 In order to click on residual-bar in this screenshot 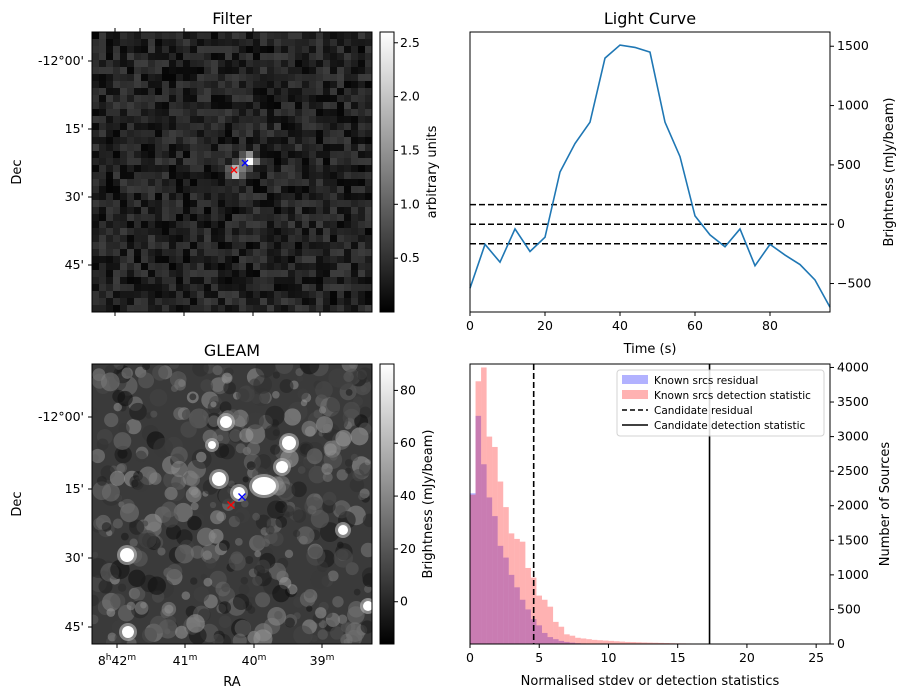, I will do `click(511, 609)`.